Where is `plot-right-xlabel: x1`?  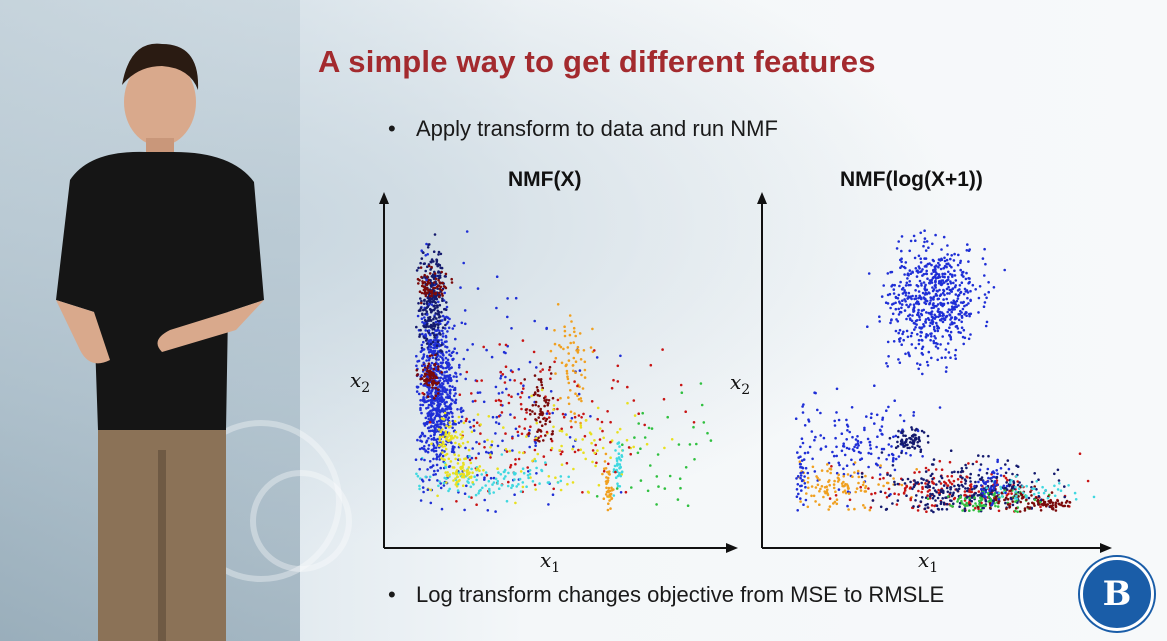 plot-right-xlabel: x1 is located at coordinates (928, 562).